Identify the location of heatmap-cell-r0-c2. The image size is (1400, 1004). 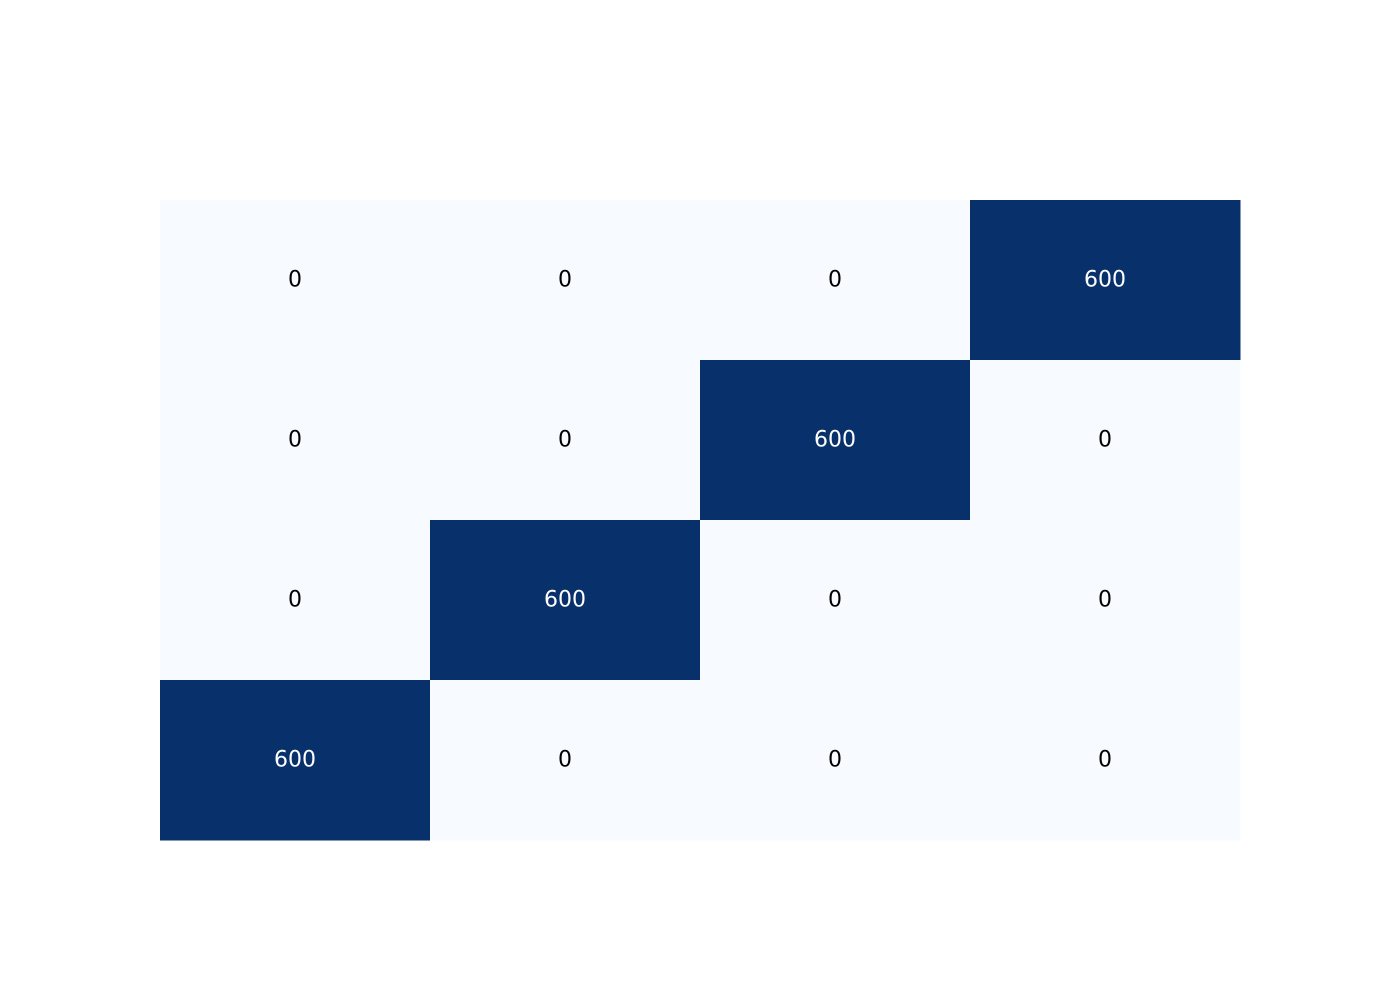
(835, 280).